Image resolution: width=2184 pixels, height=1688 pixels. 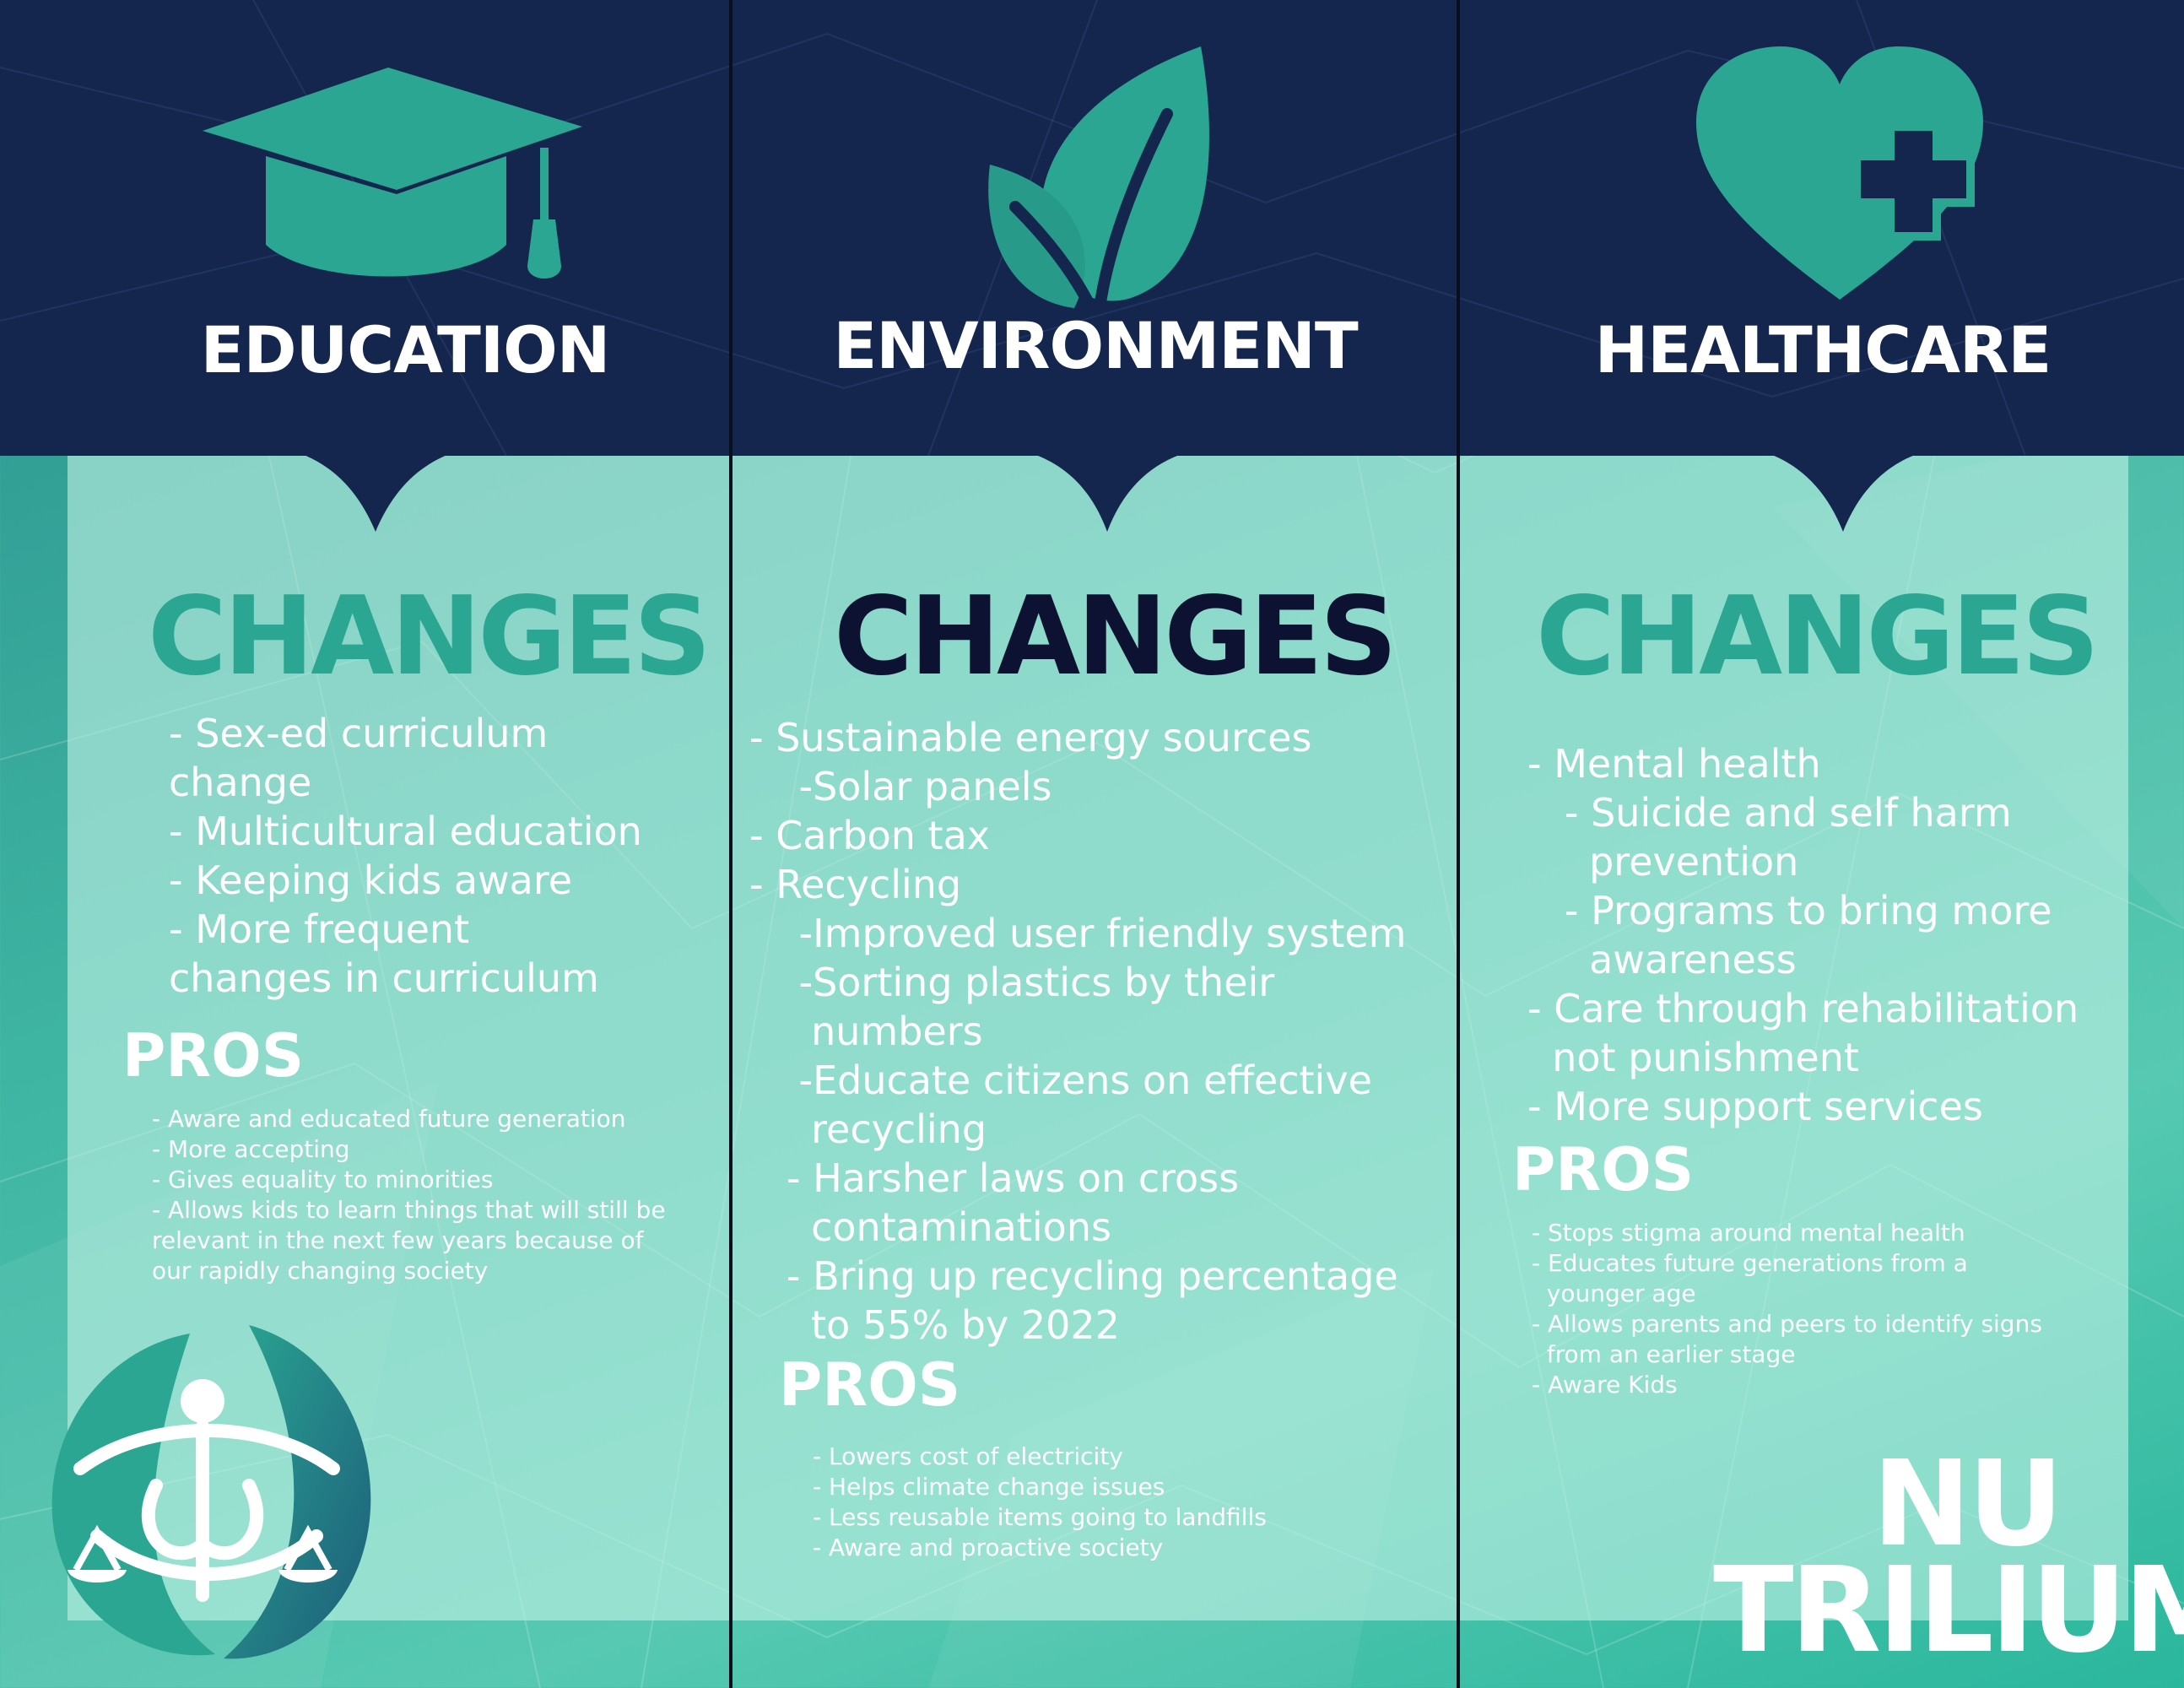 What do you see at coordinates (1948, 1611) in the screenshot?
I see `brand-line-2: TRILIUM` at bounding box center [1948, 1611].